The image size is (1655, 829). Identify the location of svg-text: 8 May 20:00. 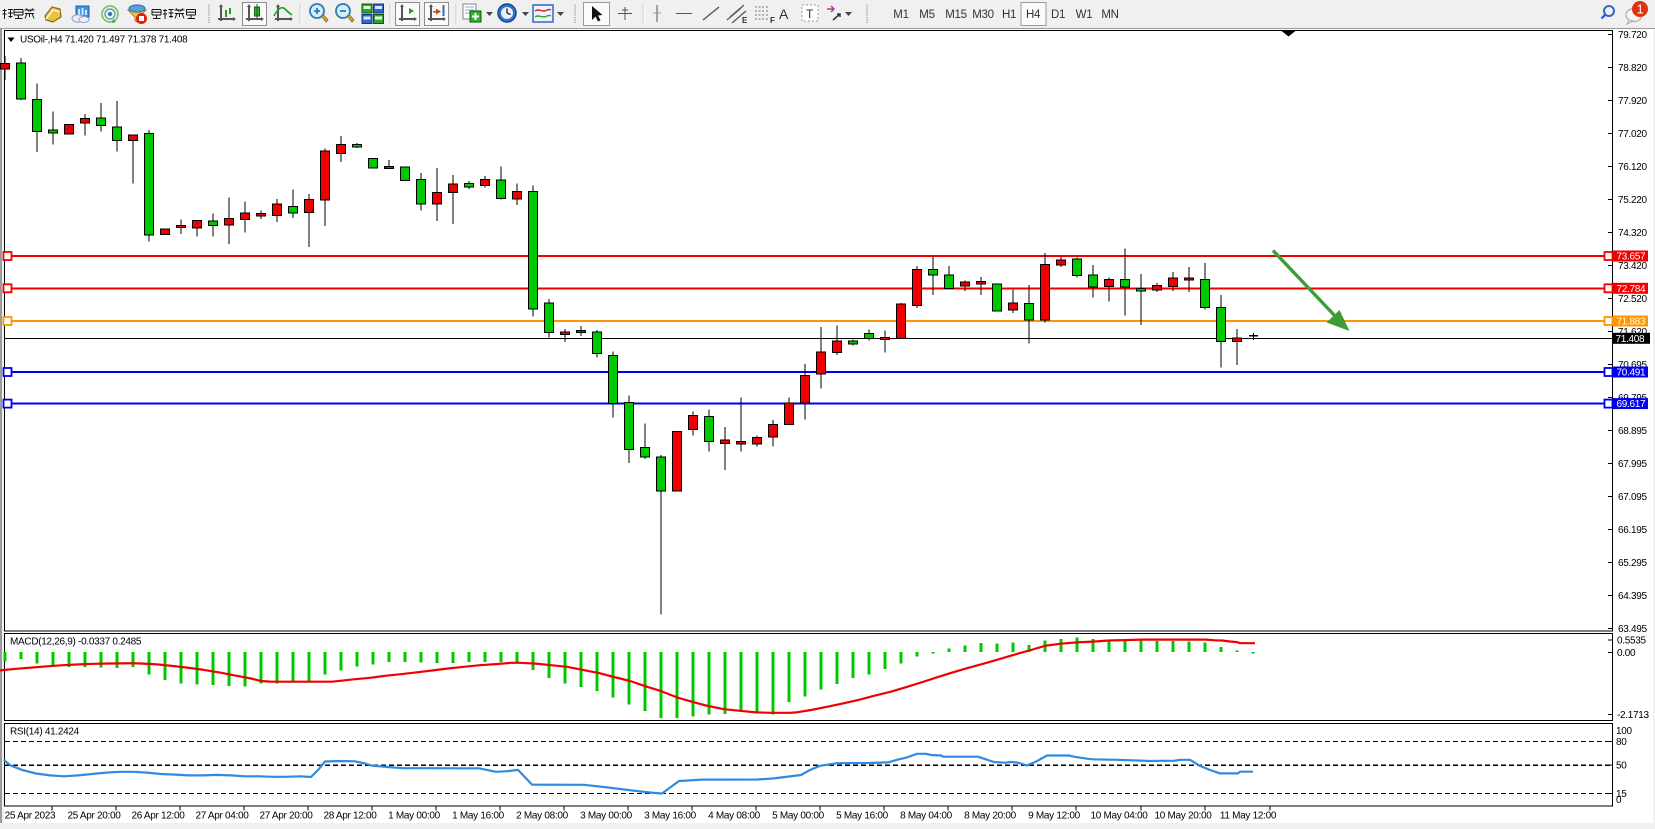
(990, 816).